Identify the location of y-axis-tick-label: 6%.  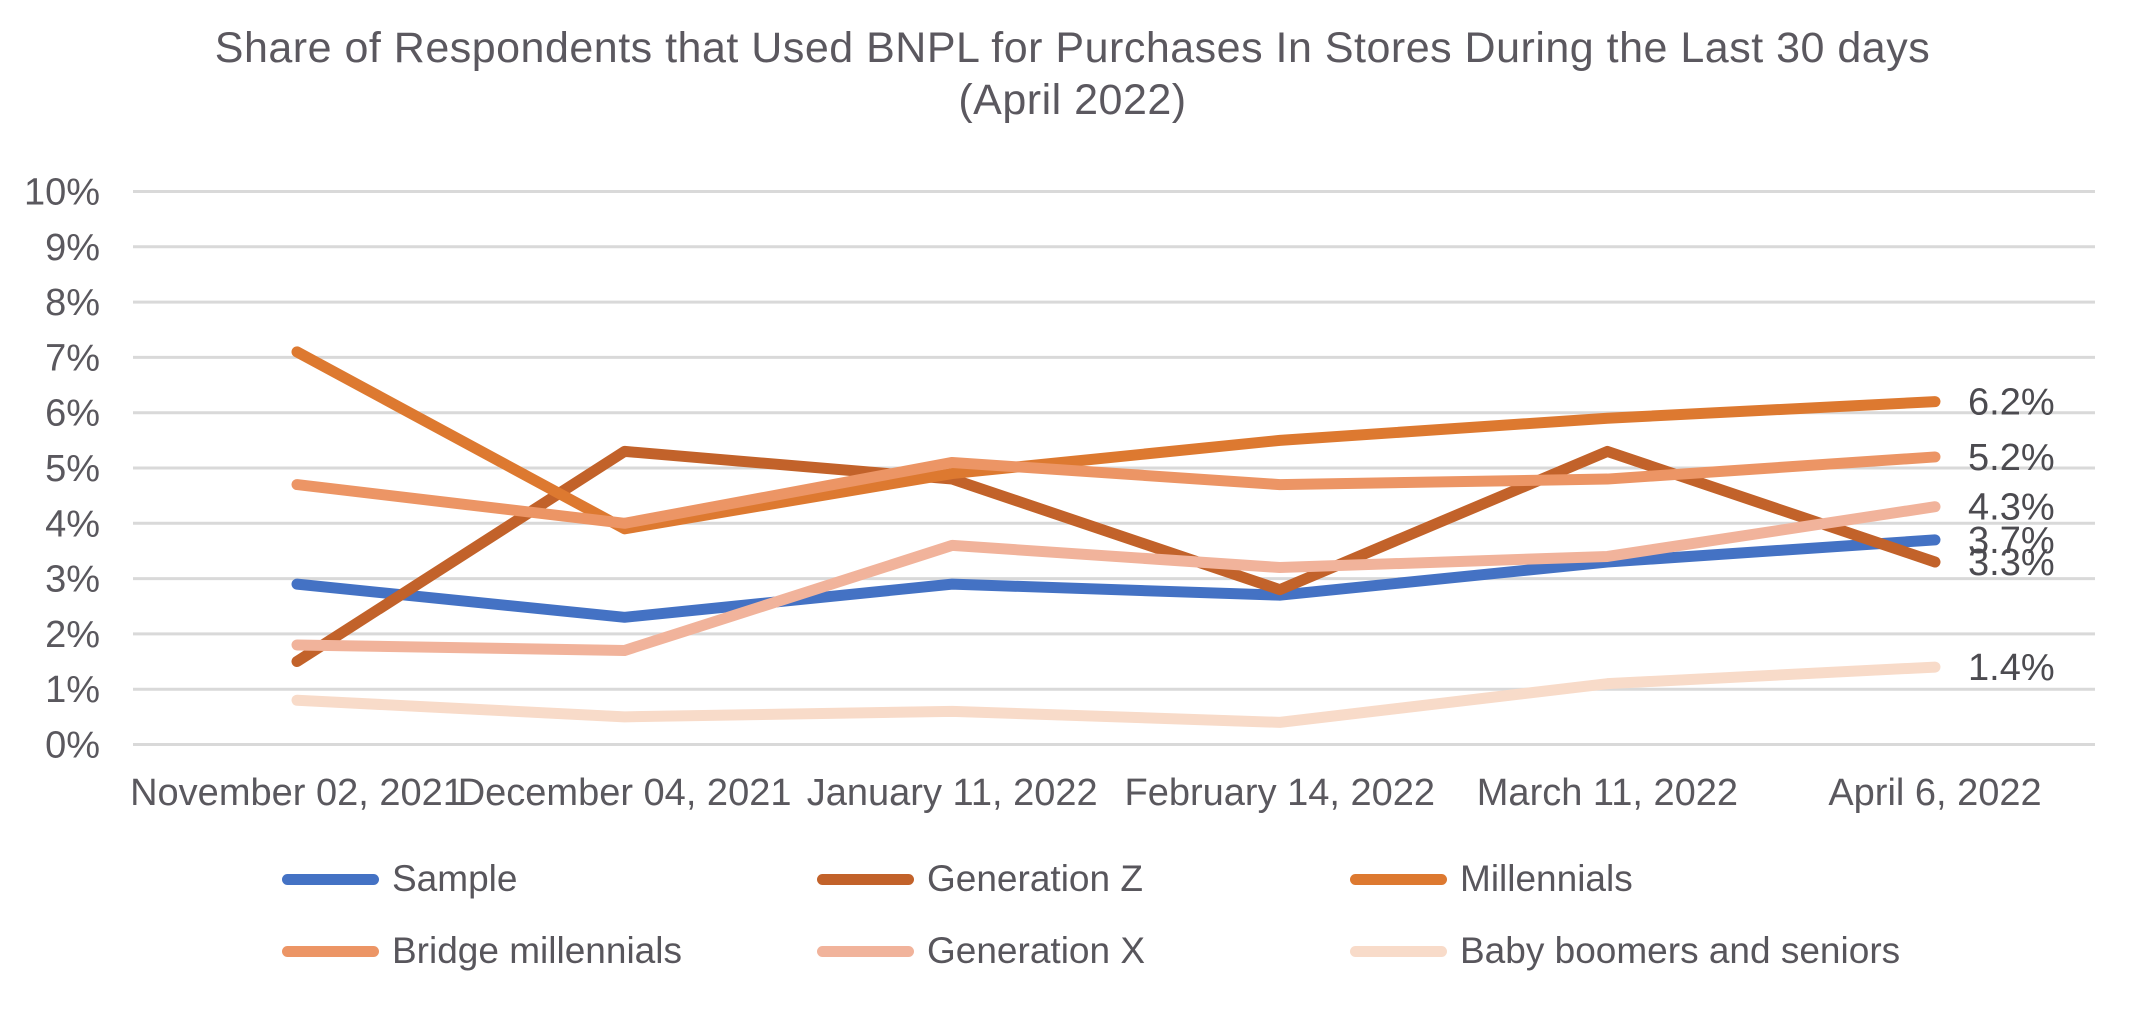
(72, 414).